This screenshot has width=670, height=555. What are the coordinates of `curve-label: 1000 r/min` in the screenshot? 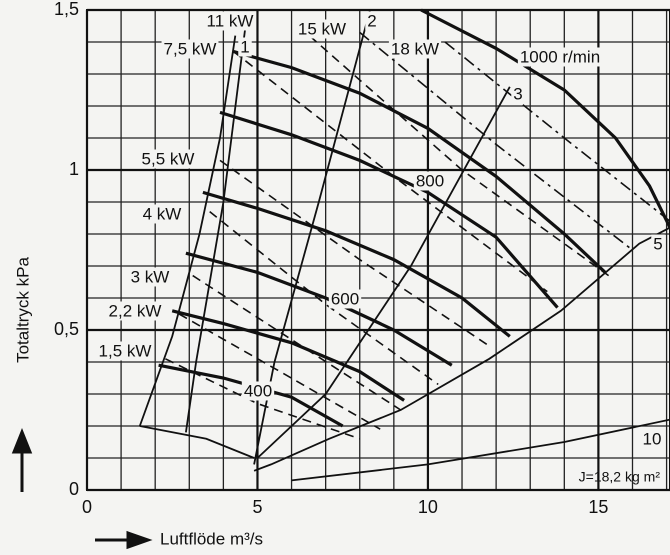 It's located at (560, 56).